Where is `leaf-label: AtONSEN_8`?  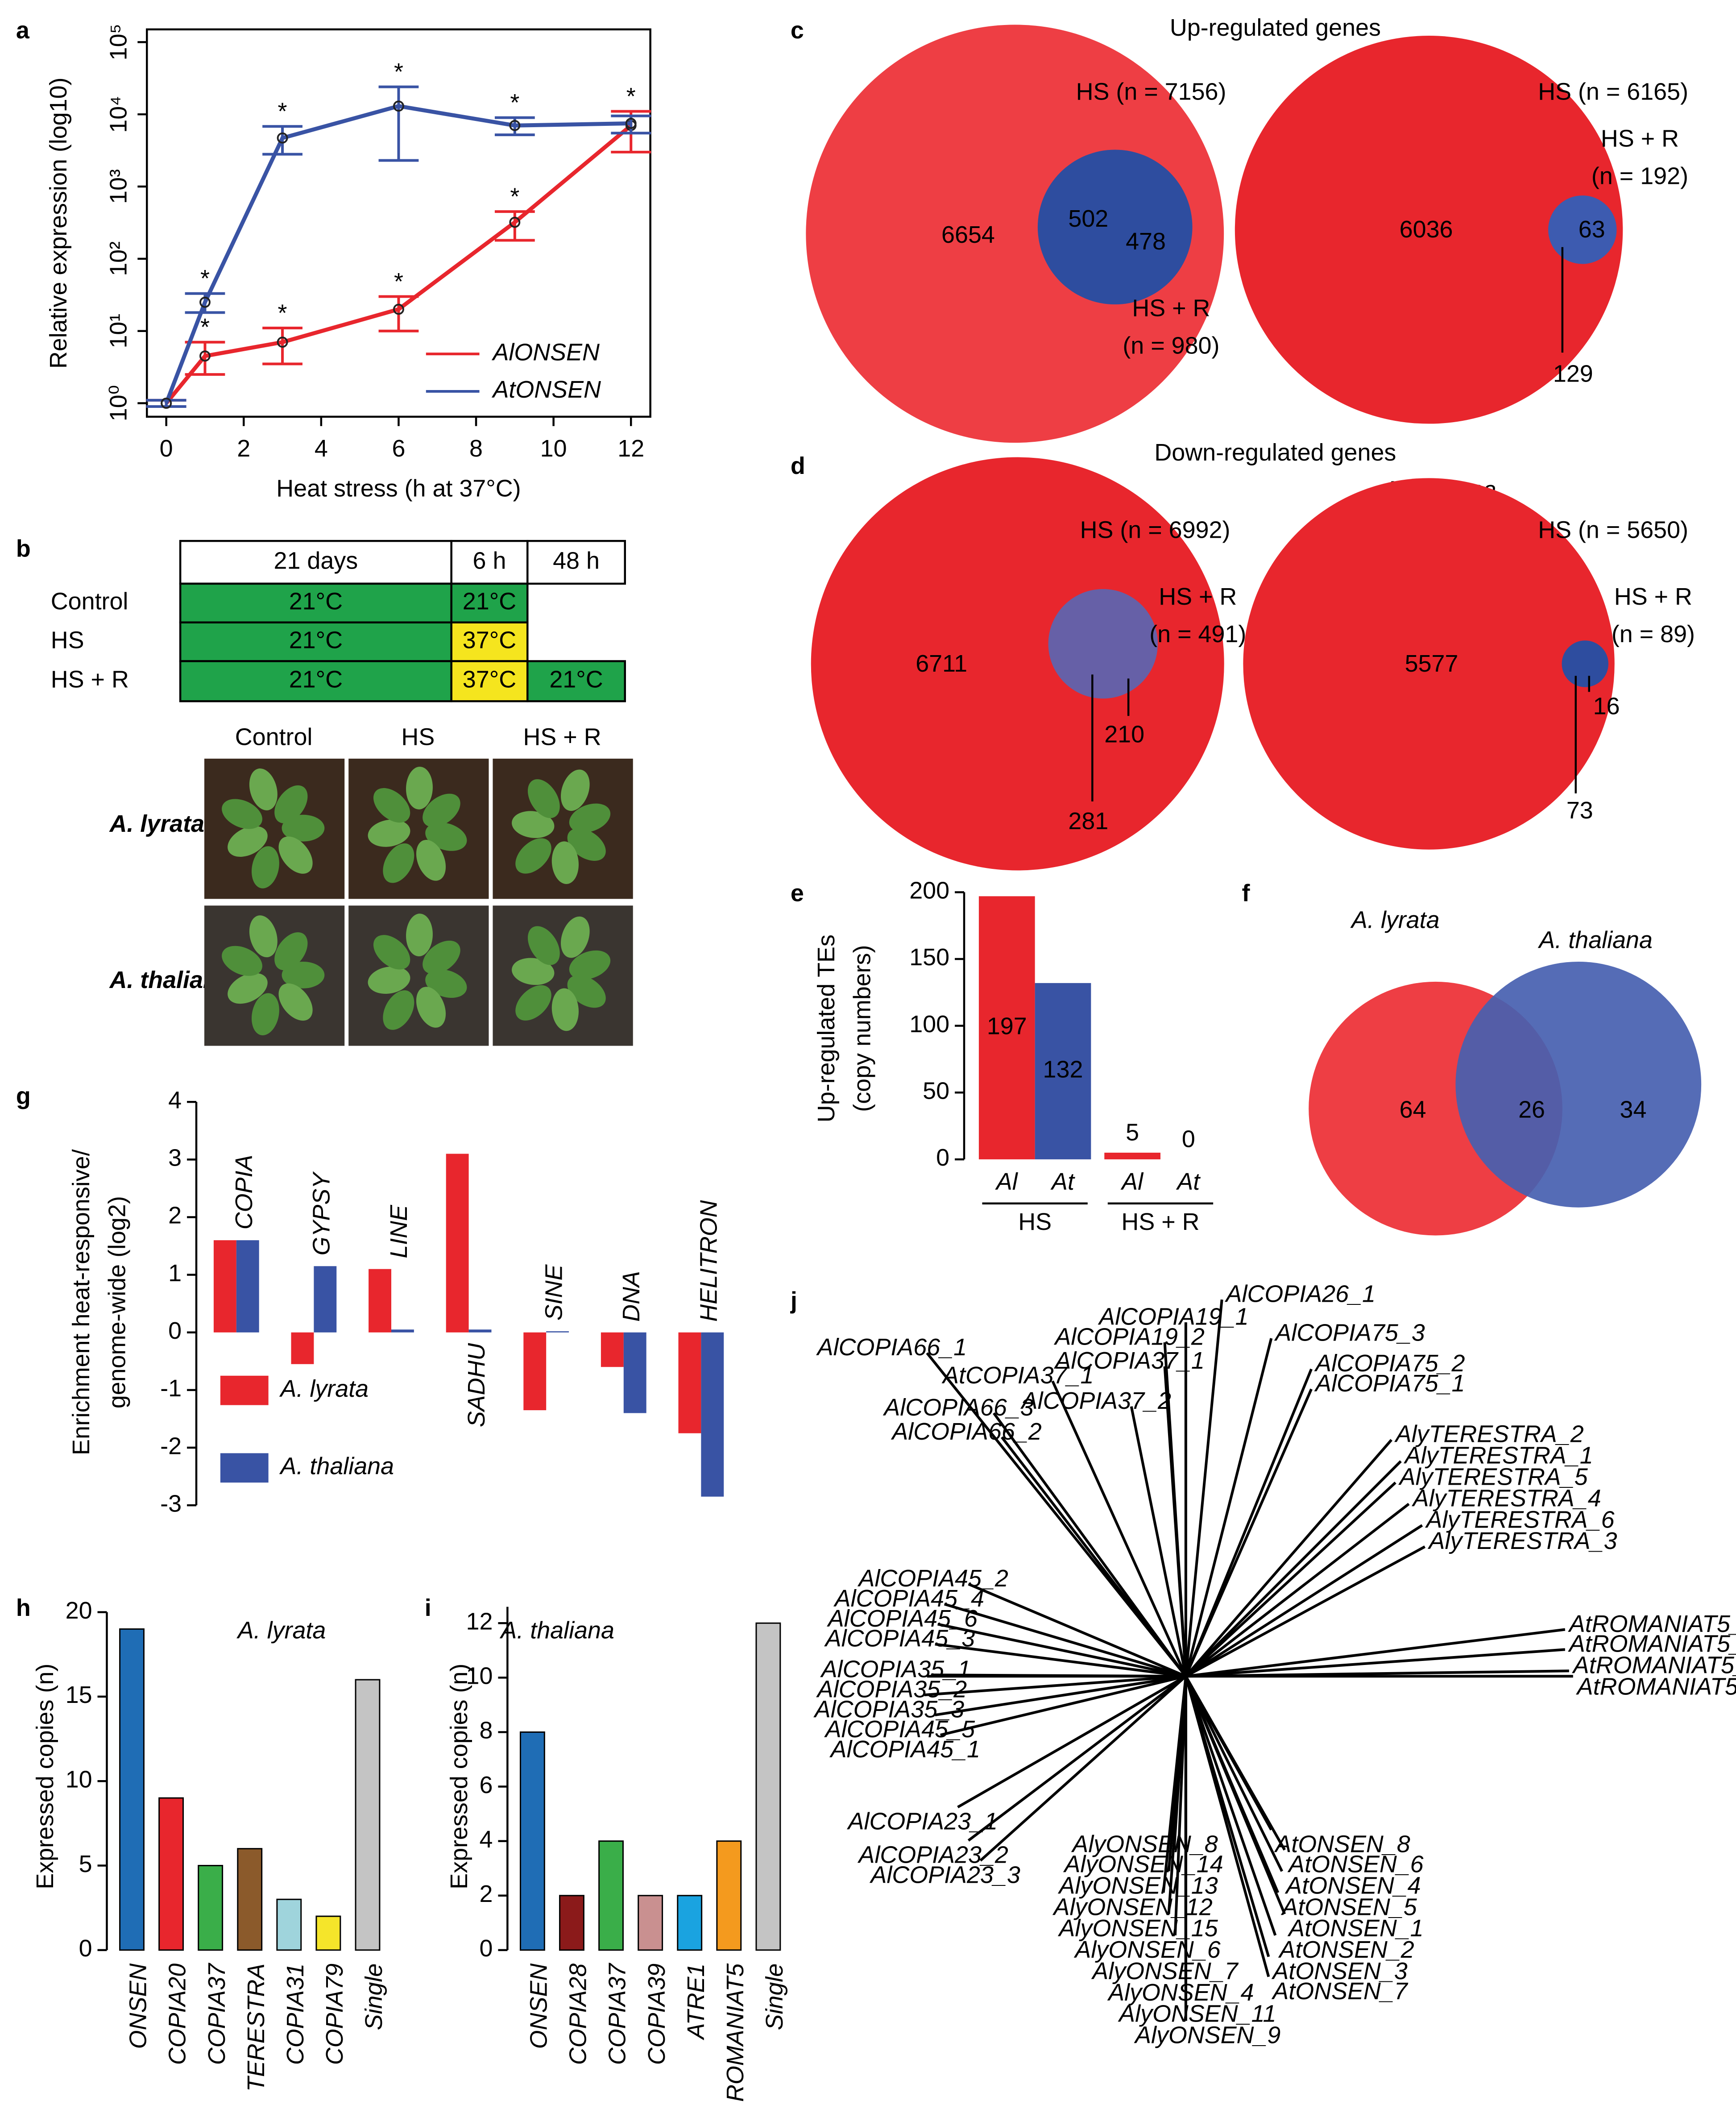
leaf-label: AtONSEN_8 is located at coordinates (1342, 1845).